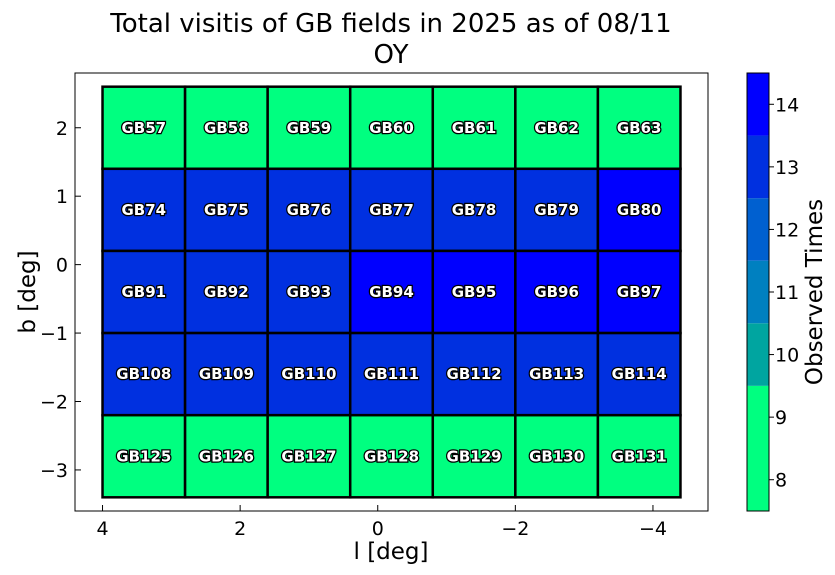 This screenshot has height=575, width=835. What do you see at coordinates (639, 128) in the screenshot?
I see `field-label: GB63` at bounding box center [639, 128].